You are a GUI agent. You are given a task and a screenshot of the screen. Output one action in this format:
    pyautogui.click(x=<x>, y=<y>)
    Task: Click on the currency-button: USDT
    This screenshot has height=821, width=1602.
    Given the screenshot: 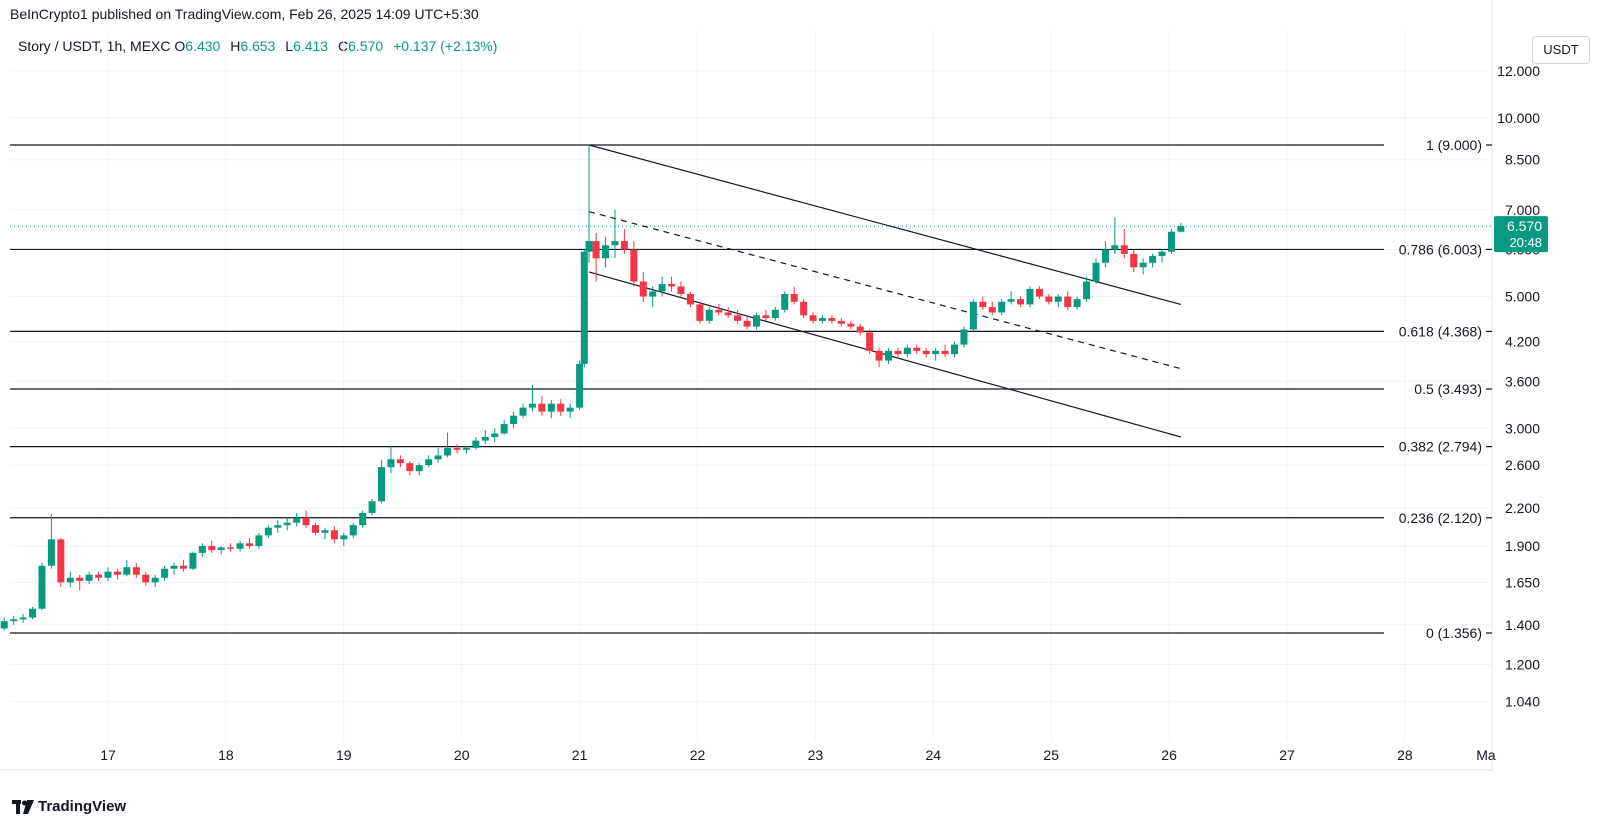 What is the action you would take?
    pyautogui.click(x=1561, y=50)
    